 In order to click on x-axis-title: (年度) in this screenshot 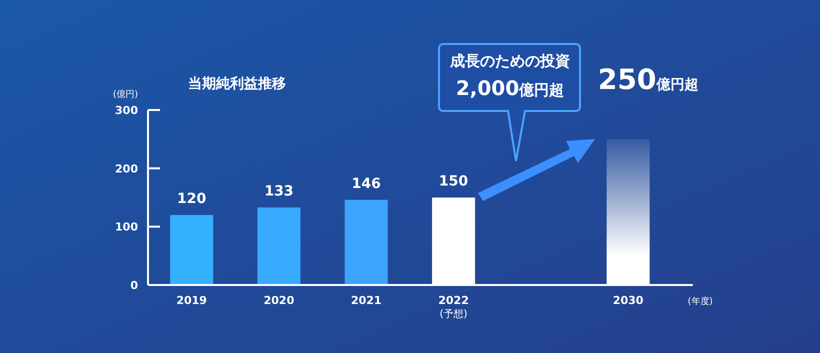, I will do `click(700, 301)`.